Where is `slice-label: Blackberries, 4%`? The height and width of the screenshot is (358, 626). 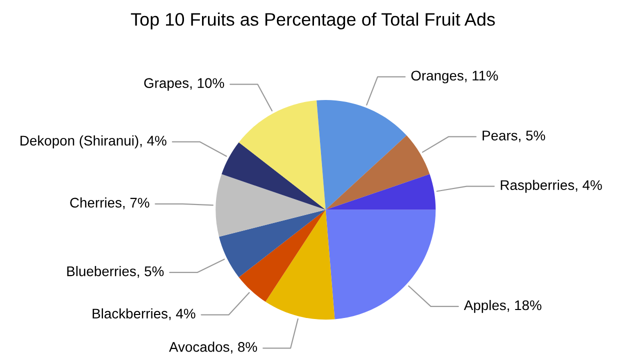 slice-label: Blackberries, 4% is located at coordinates (144, 314).